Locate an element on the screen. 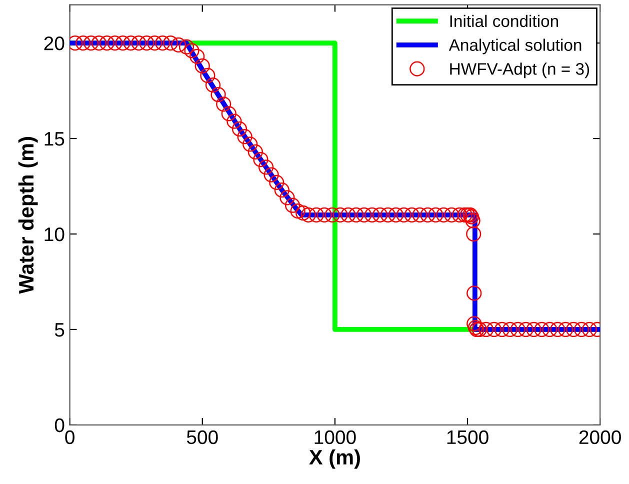 This screenshot has height=484, width=629. x-axis-title: X (m) is located at coordinates (334, 459).